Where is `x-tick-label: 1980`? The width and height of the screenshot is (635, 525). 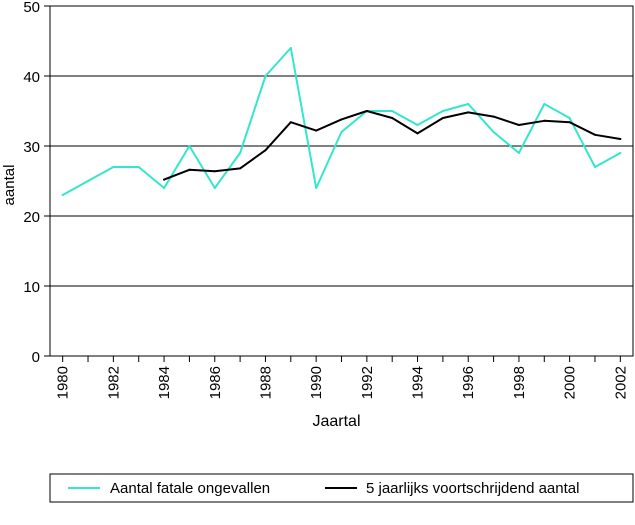 x-tick-label: 1980 is located at coordinates (63, 382).